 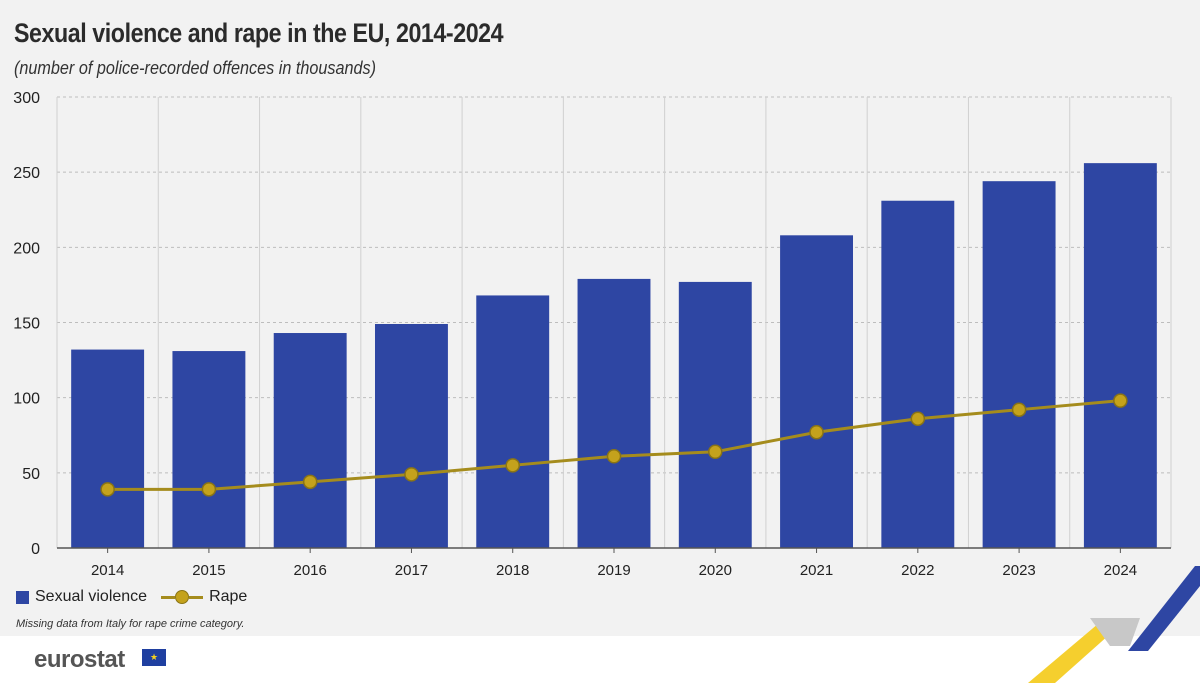 What do you see at coordinates (917, 570) in the screenshot?
I see `x-tick-label: 2022` at bounding box center [917, 570].